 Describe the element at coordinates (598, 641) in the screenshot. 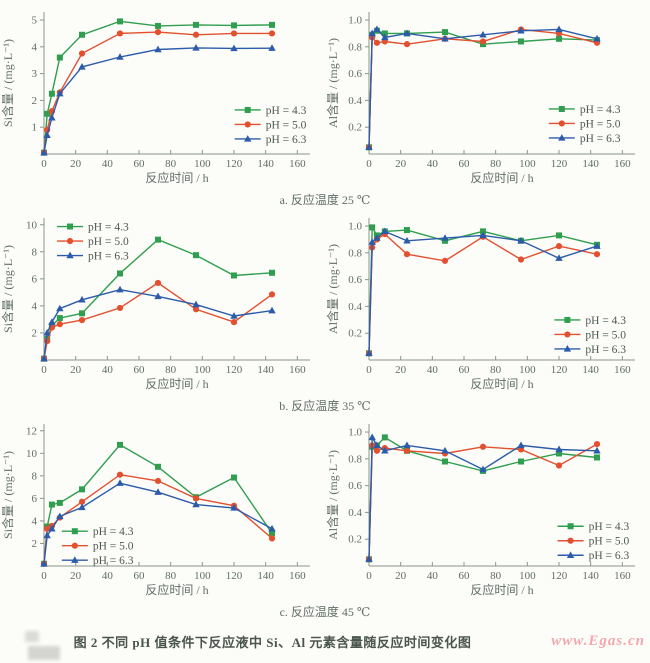

I see `watermark: www.Egas.cn` at that location.